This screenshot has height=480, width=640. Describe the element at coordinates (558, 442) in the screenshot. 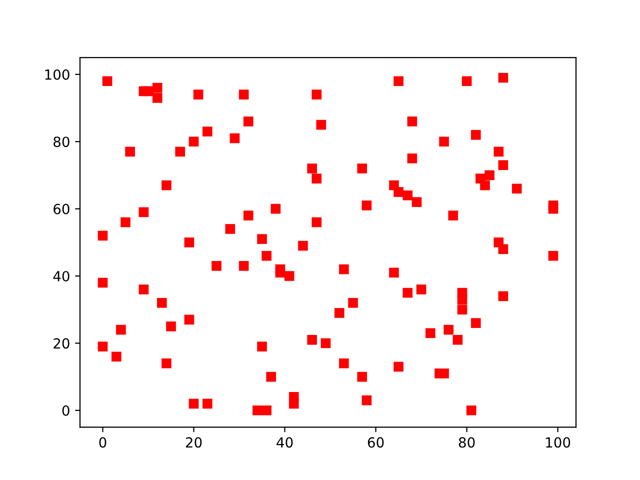

I see `x-tick-label: 100` at that location.